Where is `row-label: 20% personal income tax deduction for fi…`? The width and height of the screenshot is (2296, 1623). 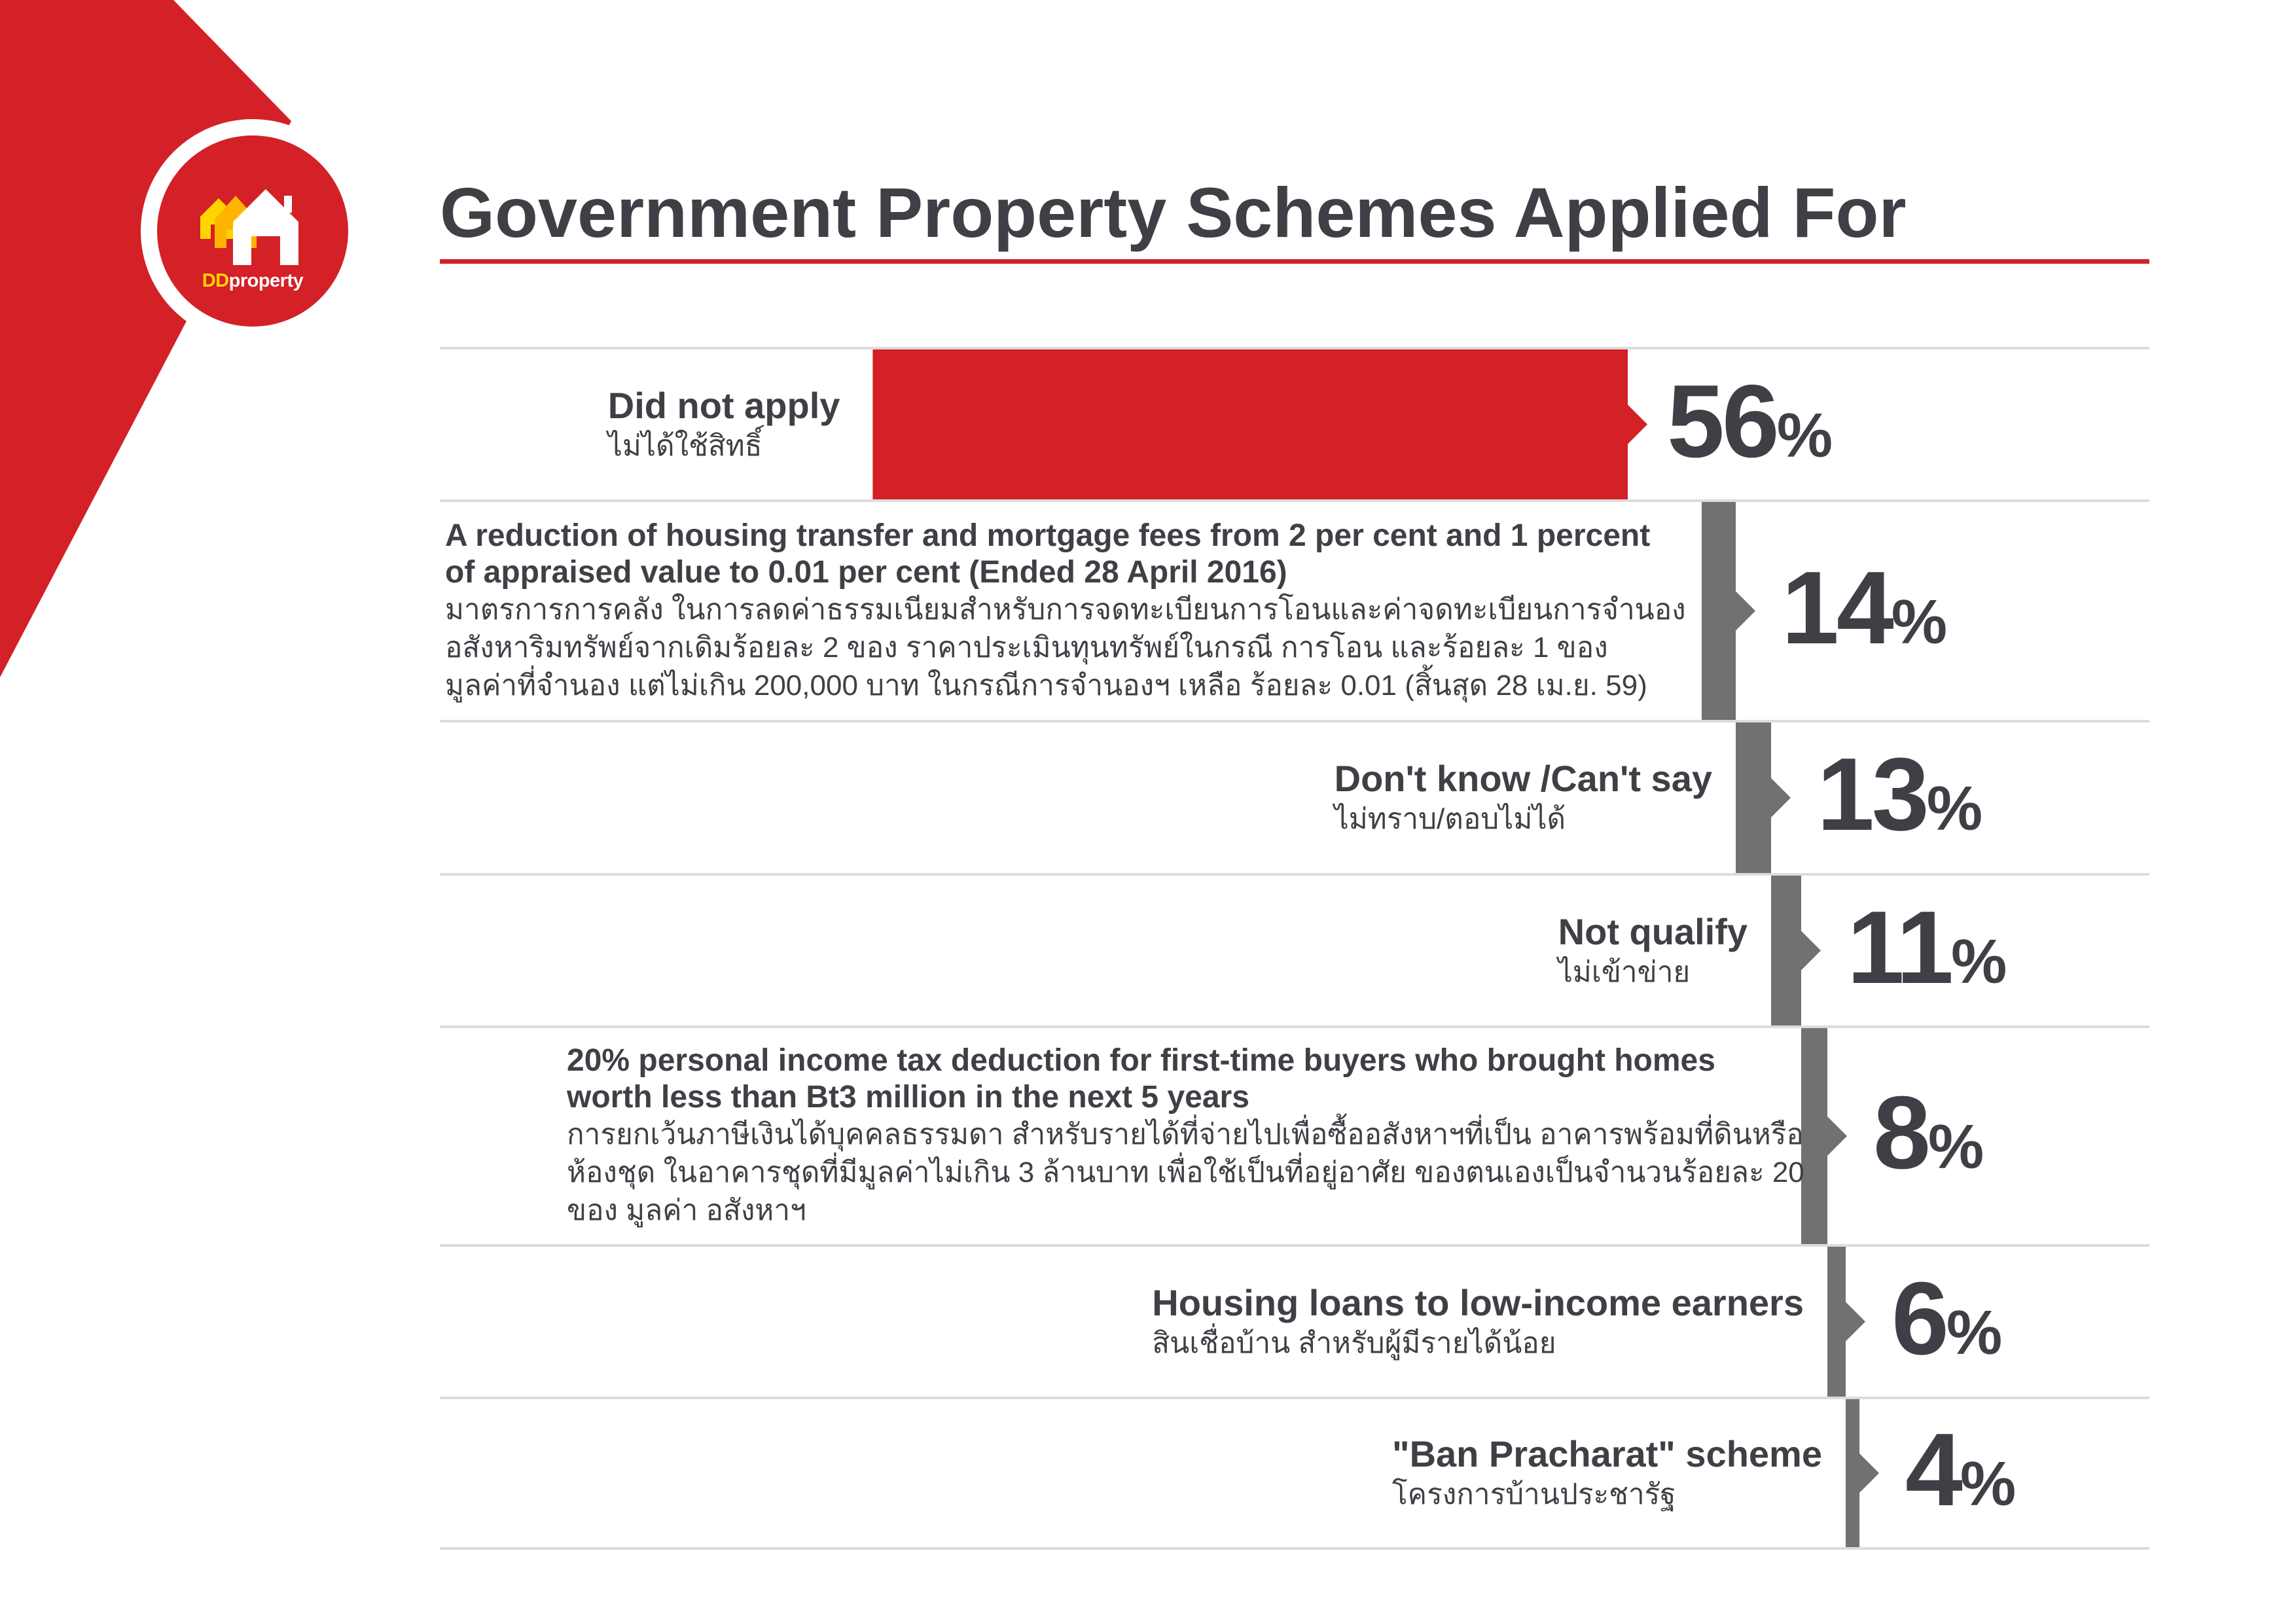
row-label: 20% personal income tax deduction for fi… is located at coordinates (1185, 1136).